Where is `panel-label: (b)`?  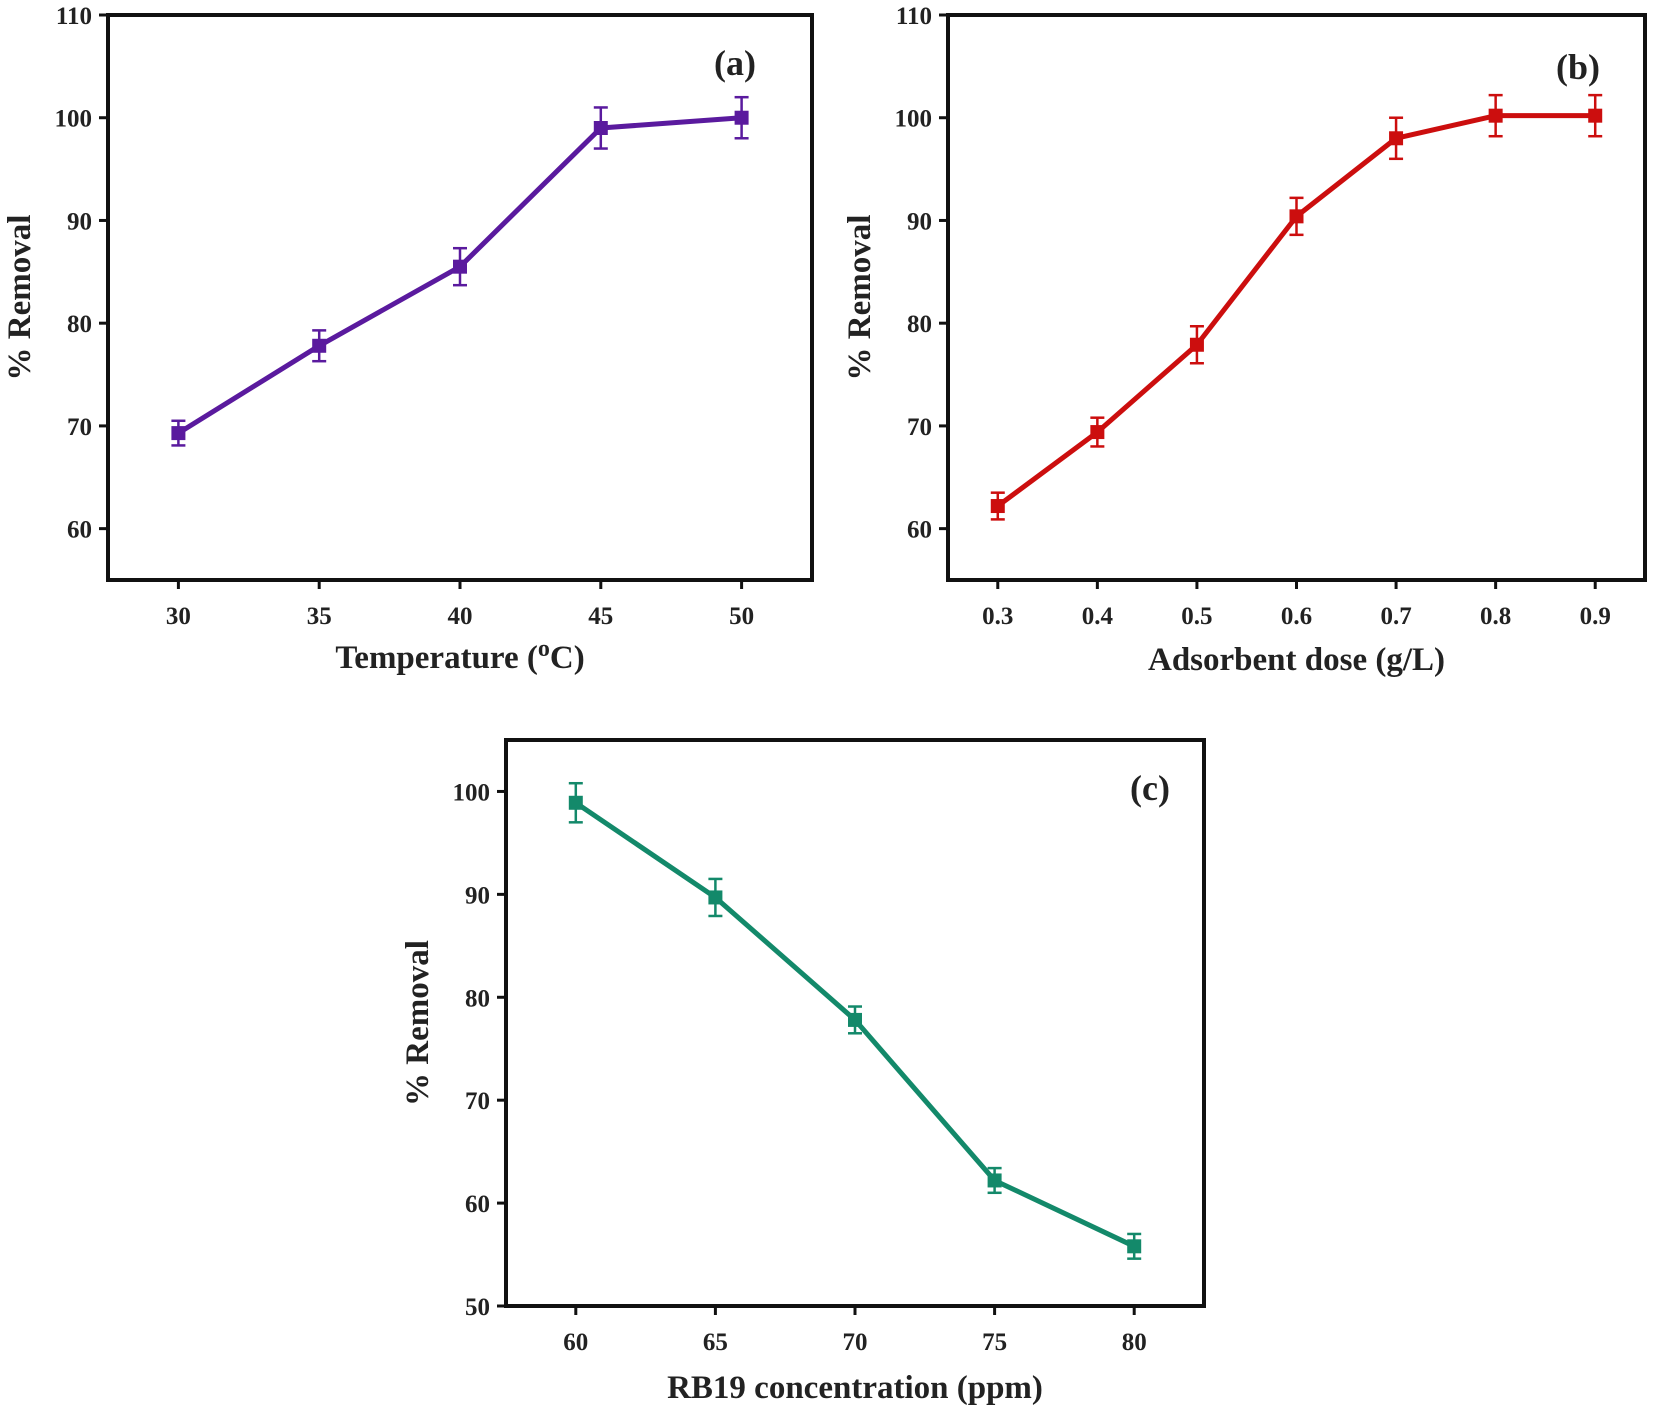 panel-label: (b) is located at coordinates (1578, 67).